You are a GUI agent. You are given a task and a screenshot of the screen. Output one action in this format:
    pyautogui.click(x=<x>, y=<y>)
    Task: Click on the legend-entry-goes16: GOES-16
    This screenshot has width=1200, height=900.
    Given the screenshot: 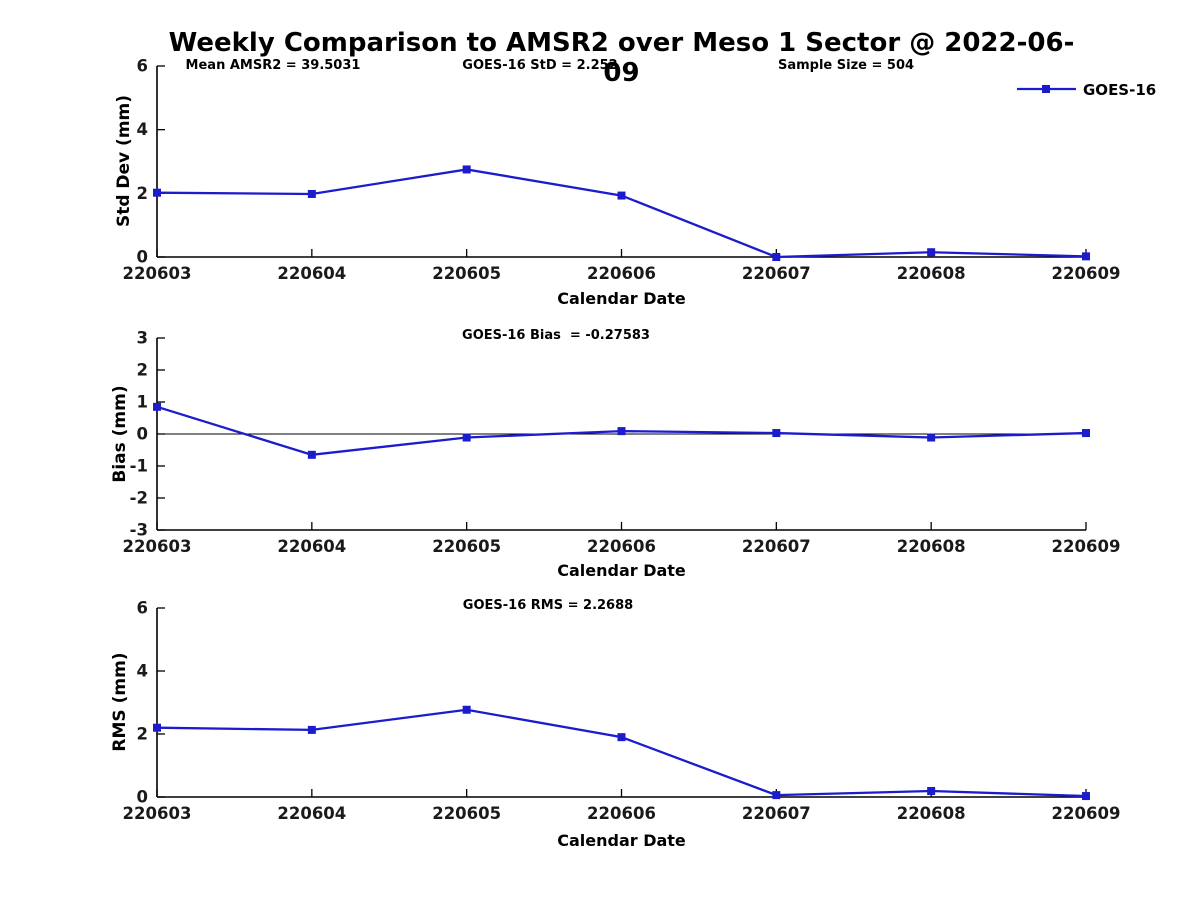 What is the action you would take?
    pyautogui.click(x=1120, y=90)
    